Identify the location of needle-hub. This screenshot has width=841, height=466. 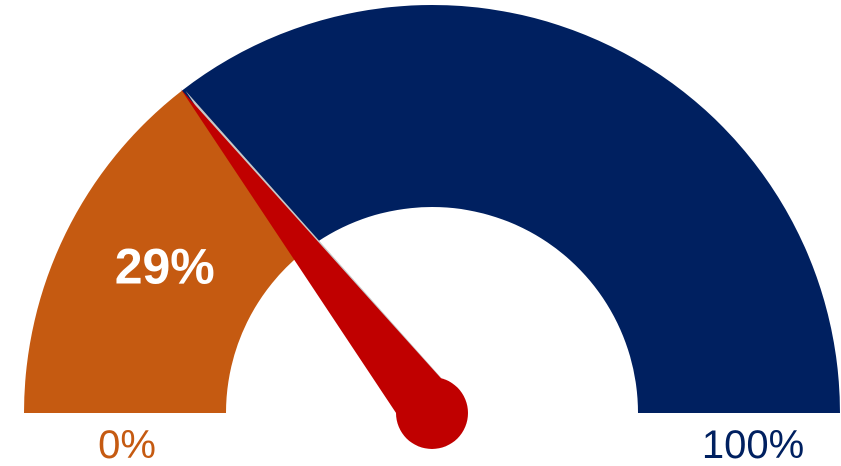
(432, 413).